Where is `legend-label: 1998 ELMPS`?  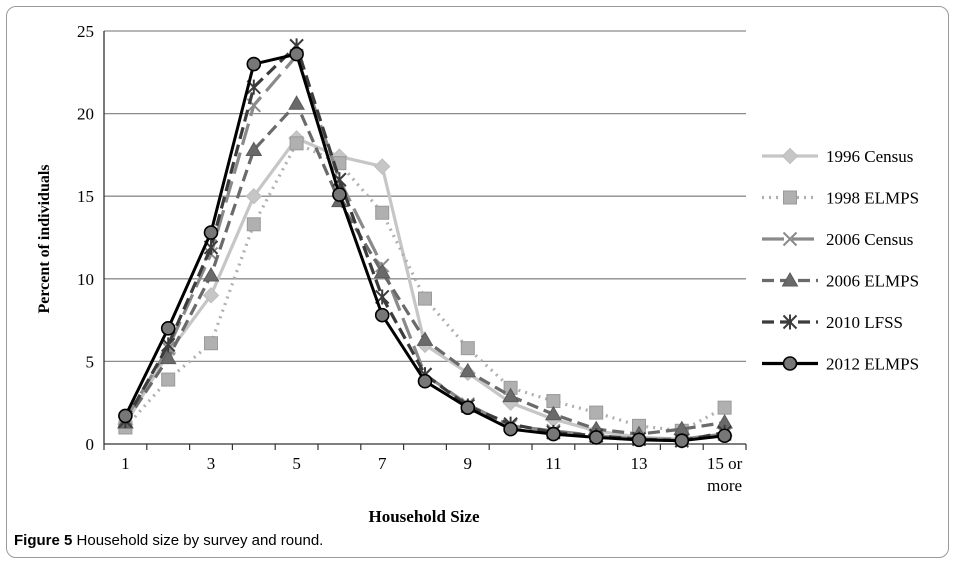 legend-label: 1998 ELMPS is located at coordinates (872, 198).